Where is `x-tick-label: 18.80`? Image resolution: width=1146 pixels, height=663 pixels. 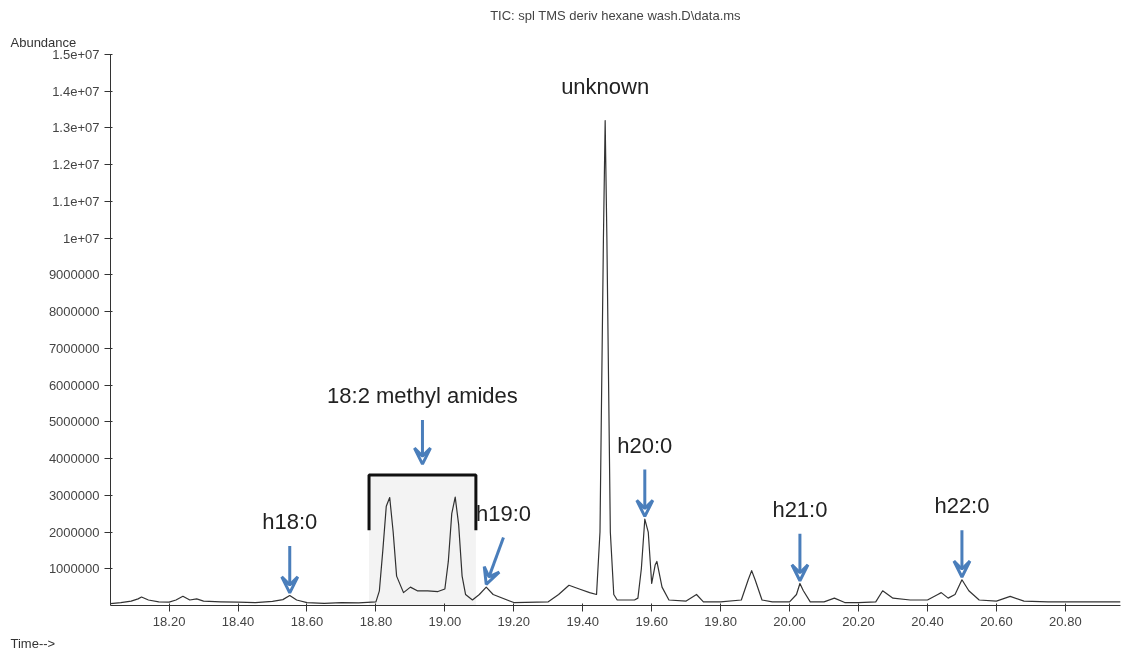
x-tick-label: 18.80 is located at coordinates (376, 621).